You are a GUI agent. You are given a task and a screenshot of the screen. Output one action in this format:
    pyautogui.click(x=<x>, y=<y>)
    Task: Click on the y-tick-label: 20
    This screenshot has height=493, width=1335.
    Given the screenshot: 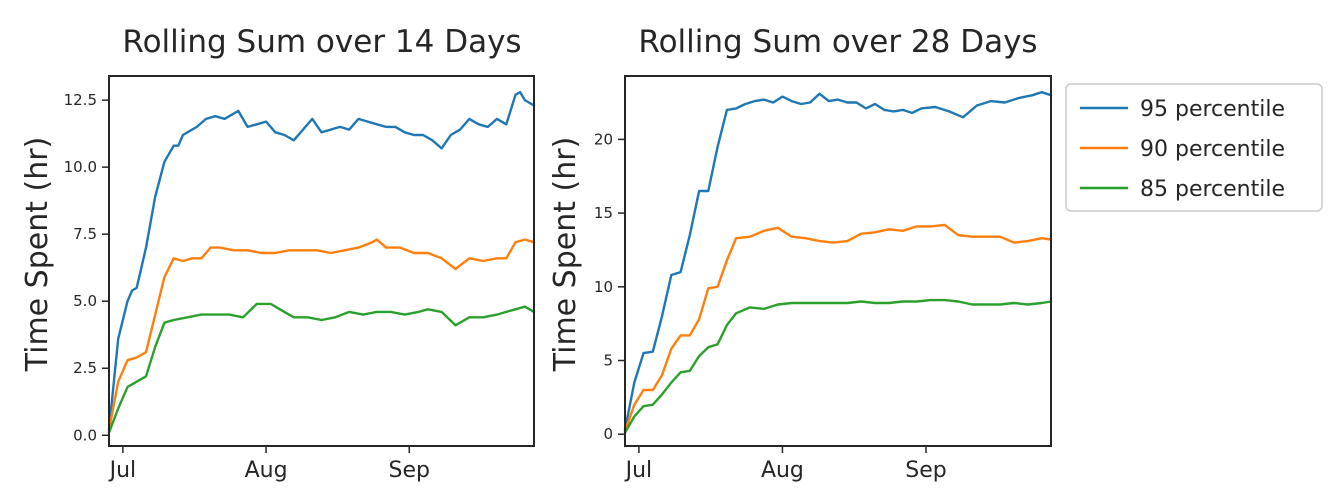 What is the action you would take?
    pyautogui.click(x=603, y=139)
    